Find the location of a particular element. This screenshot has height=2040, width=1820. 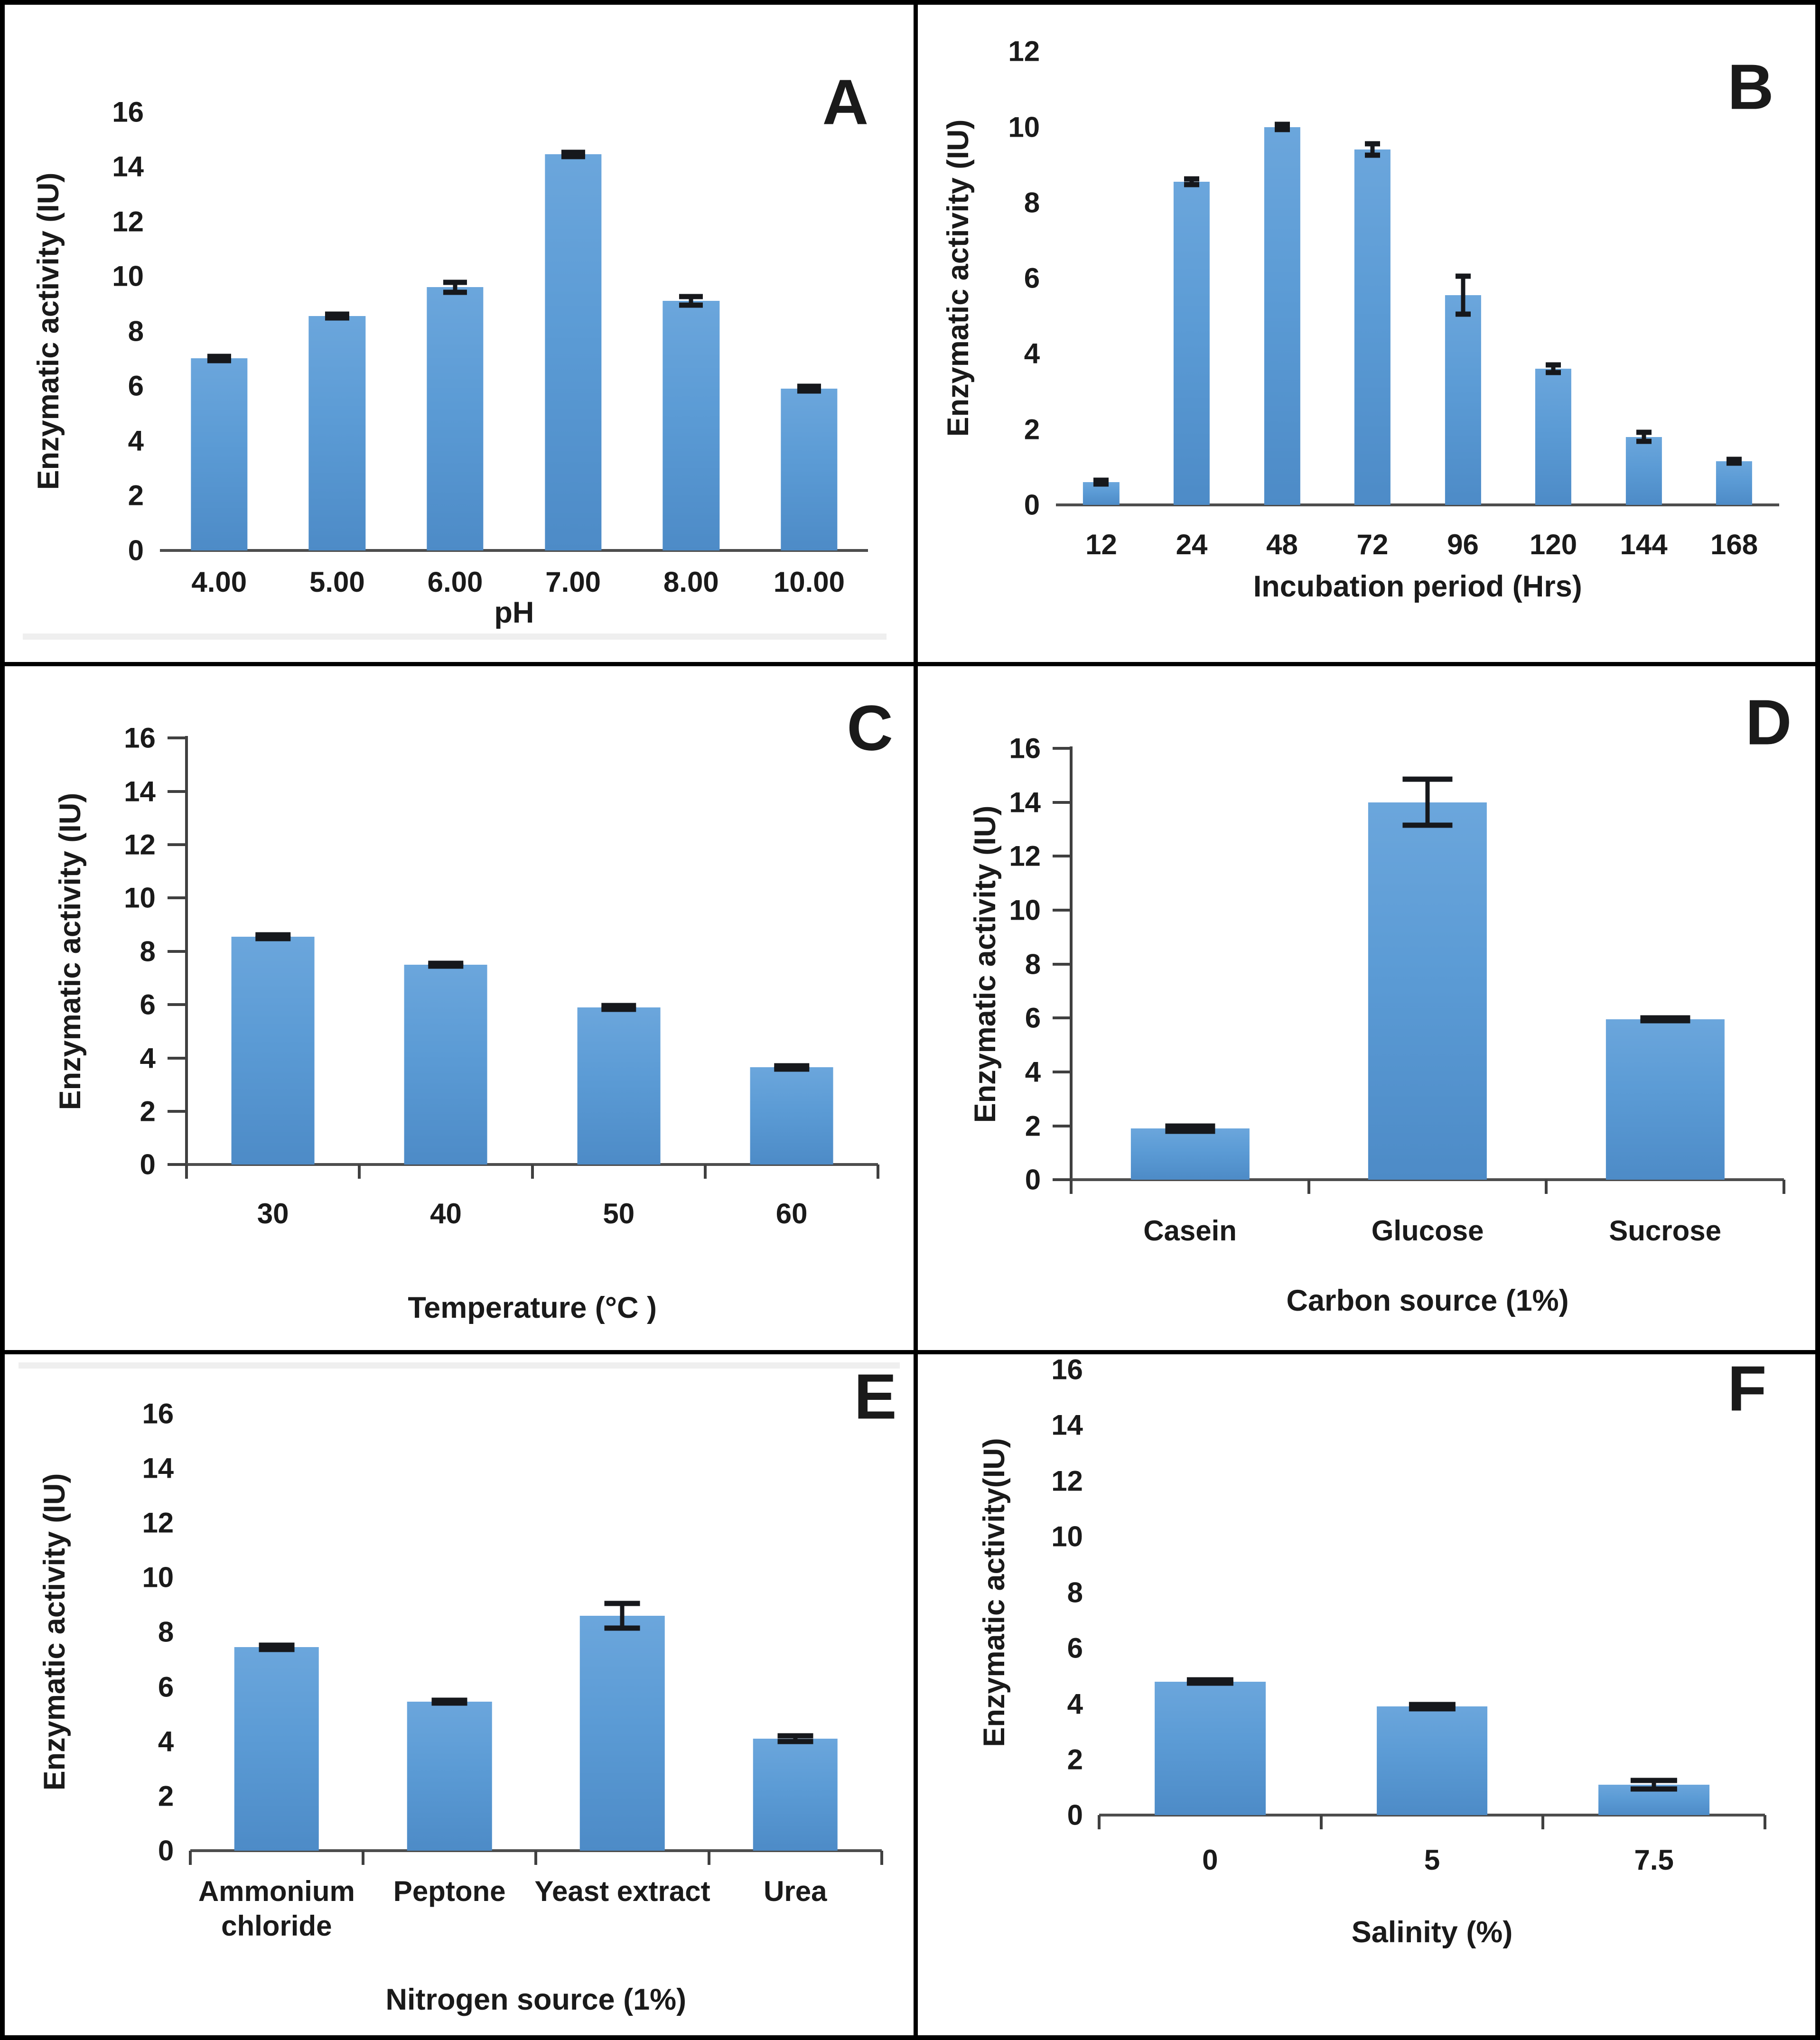

category-label: 40 is located at coordinates (446, 1213).